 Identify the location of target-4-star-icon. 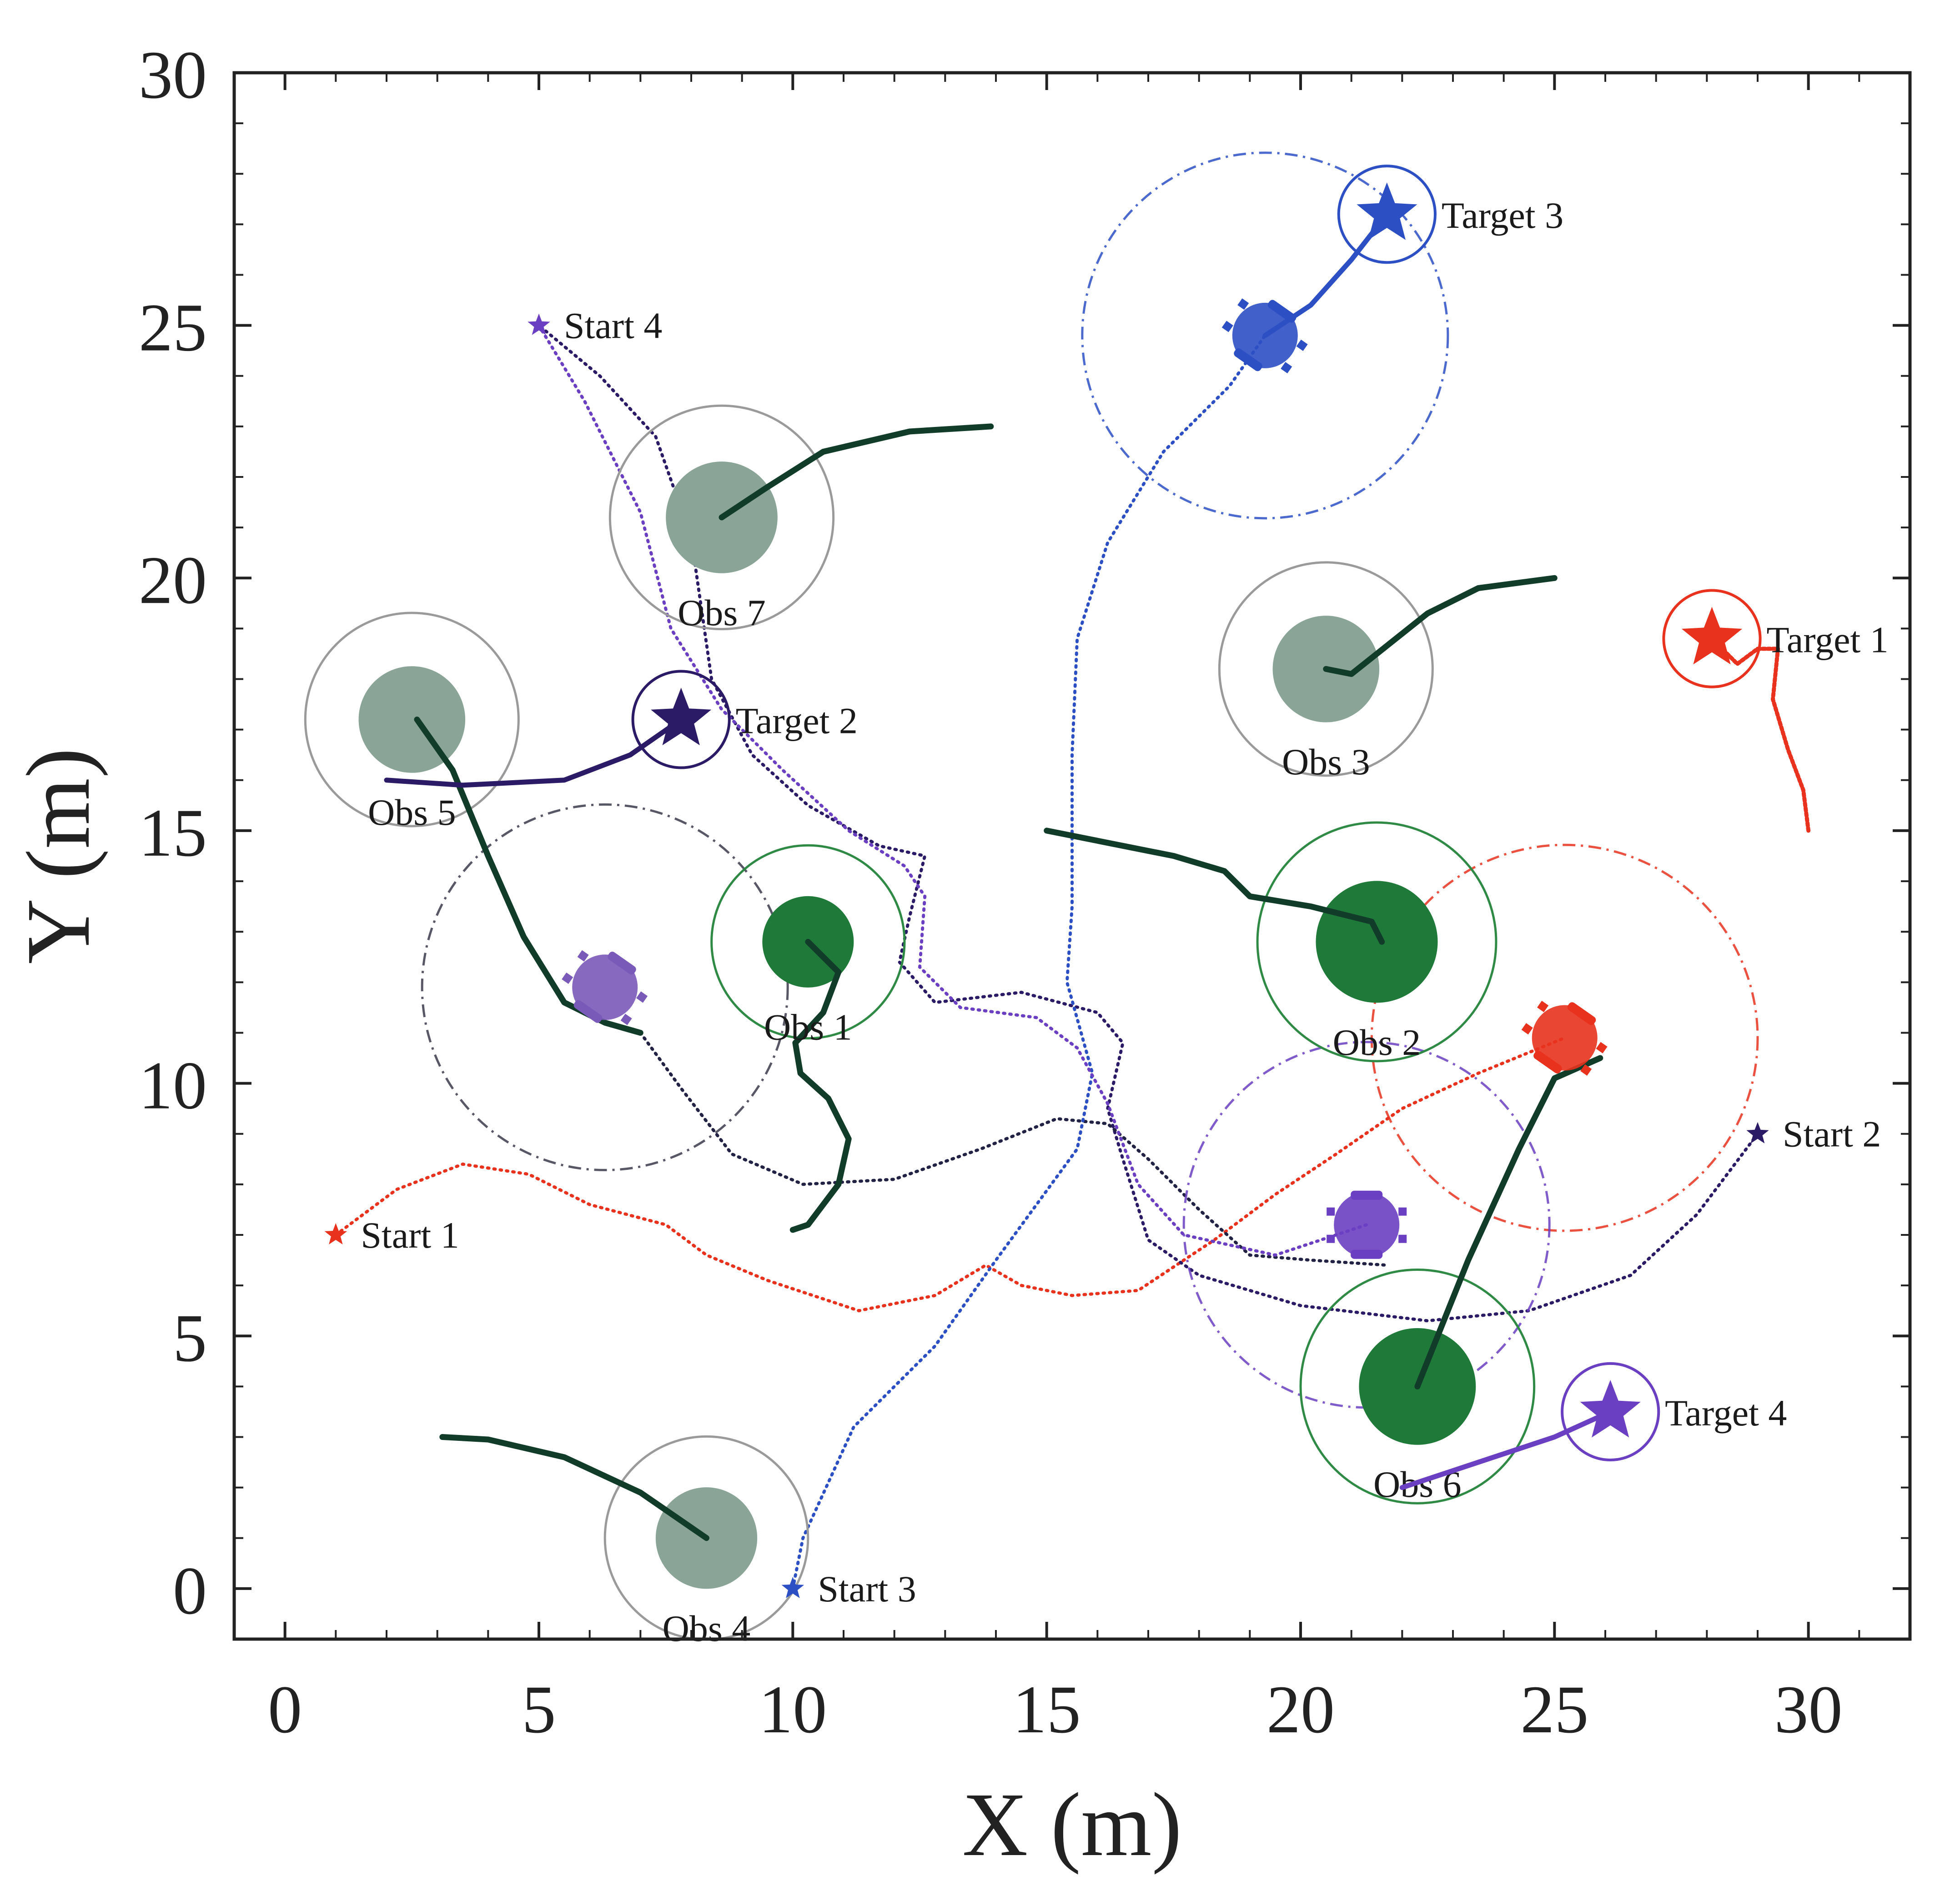
(1610, 1409).